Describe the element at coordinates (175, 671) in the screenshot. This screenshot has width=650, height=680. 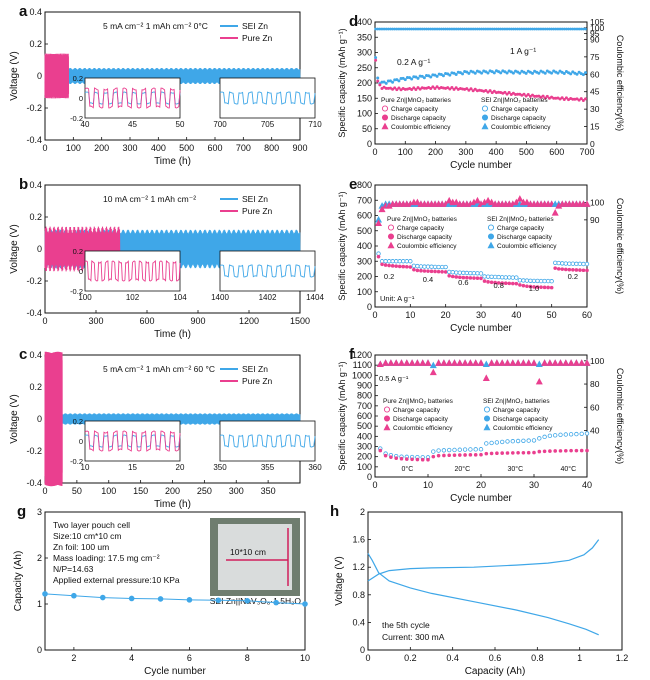
I see `panel-g-xlabel: Cycle number` at that location.